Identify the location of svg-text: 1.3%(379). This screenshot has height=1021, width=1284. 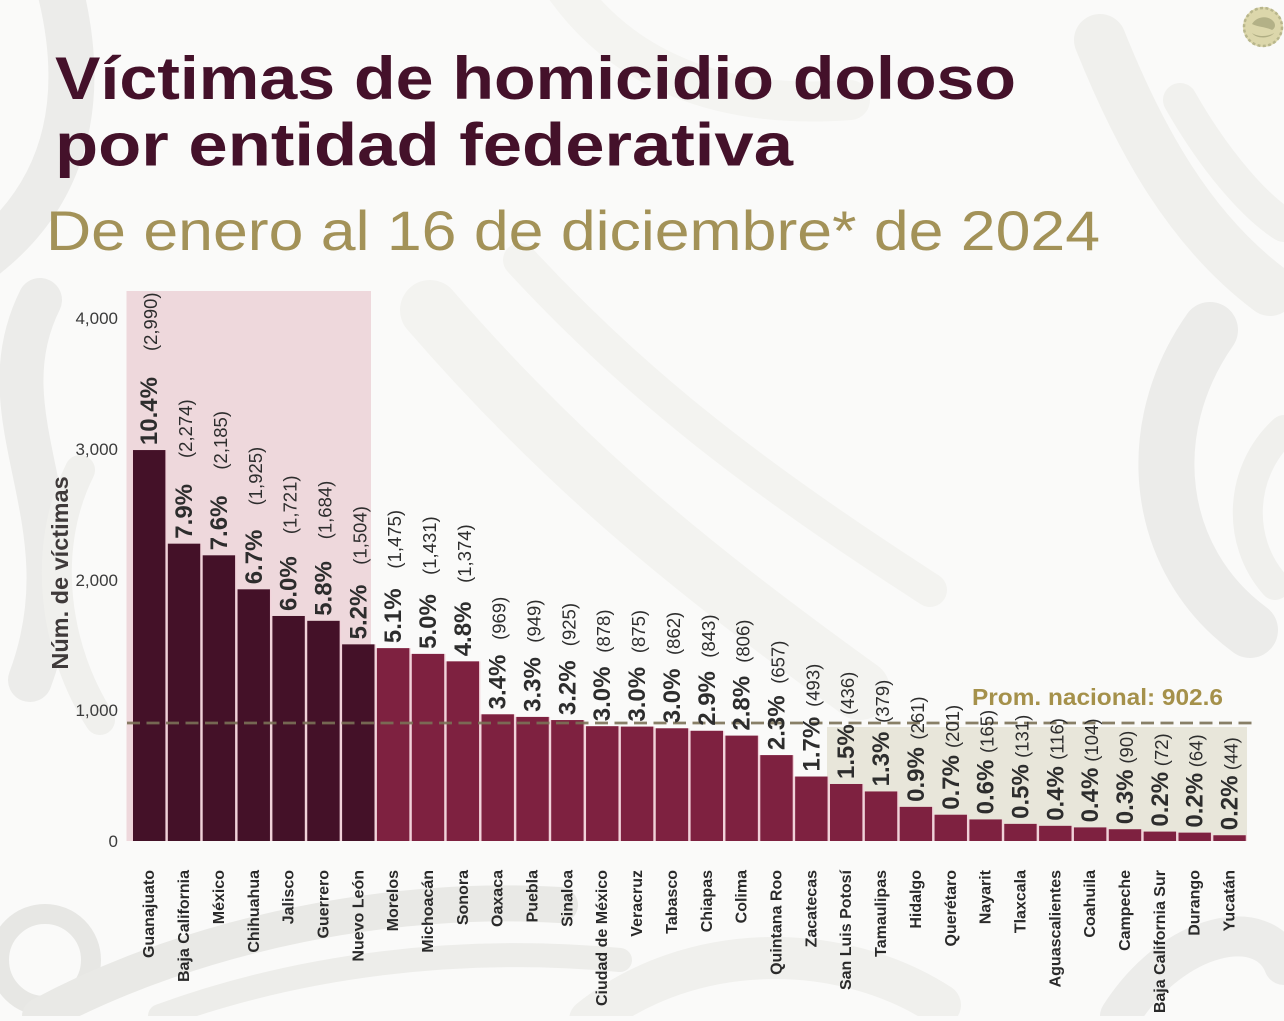
(881, 733).